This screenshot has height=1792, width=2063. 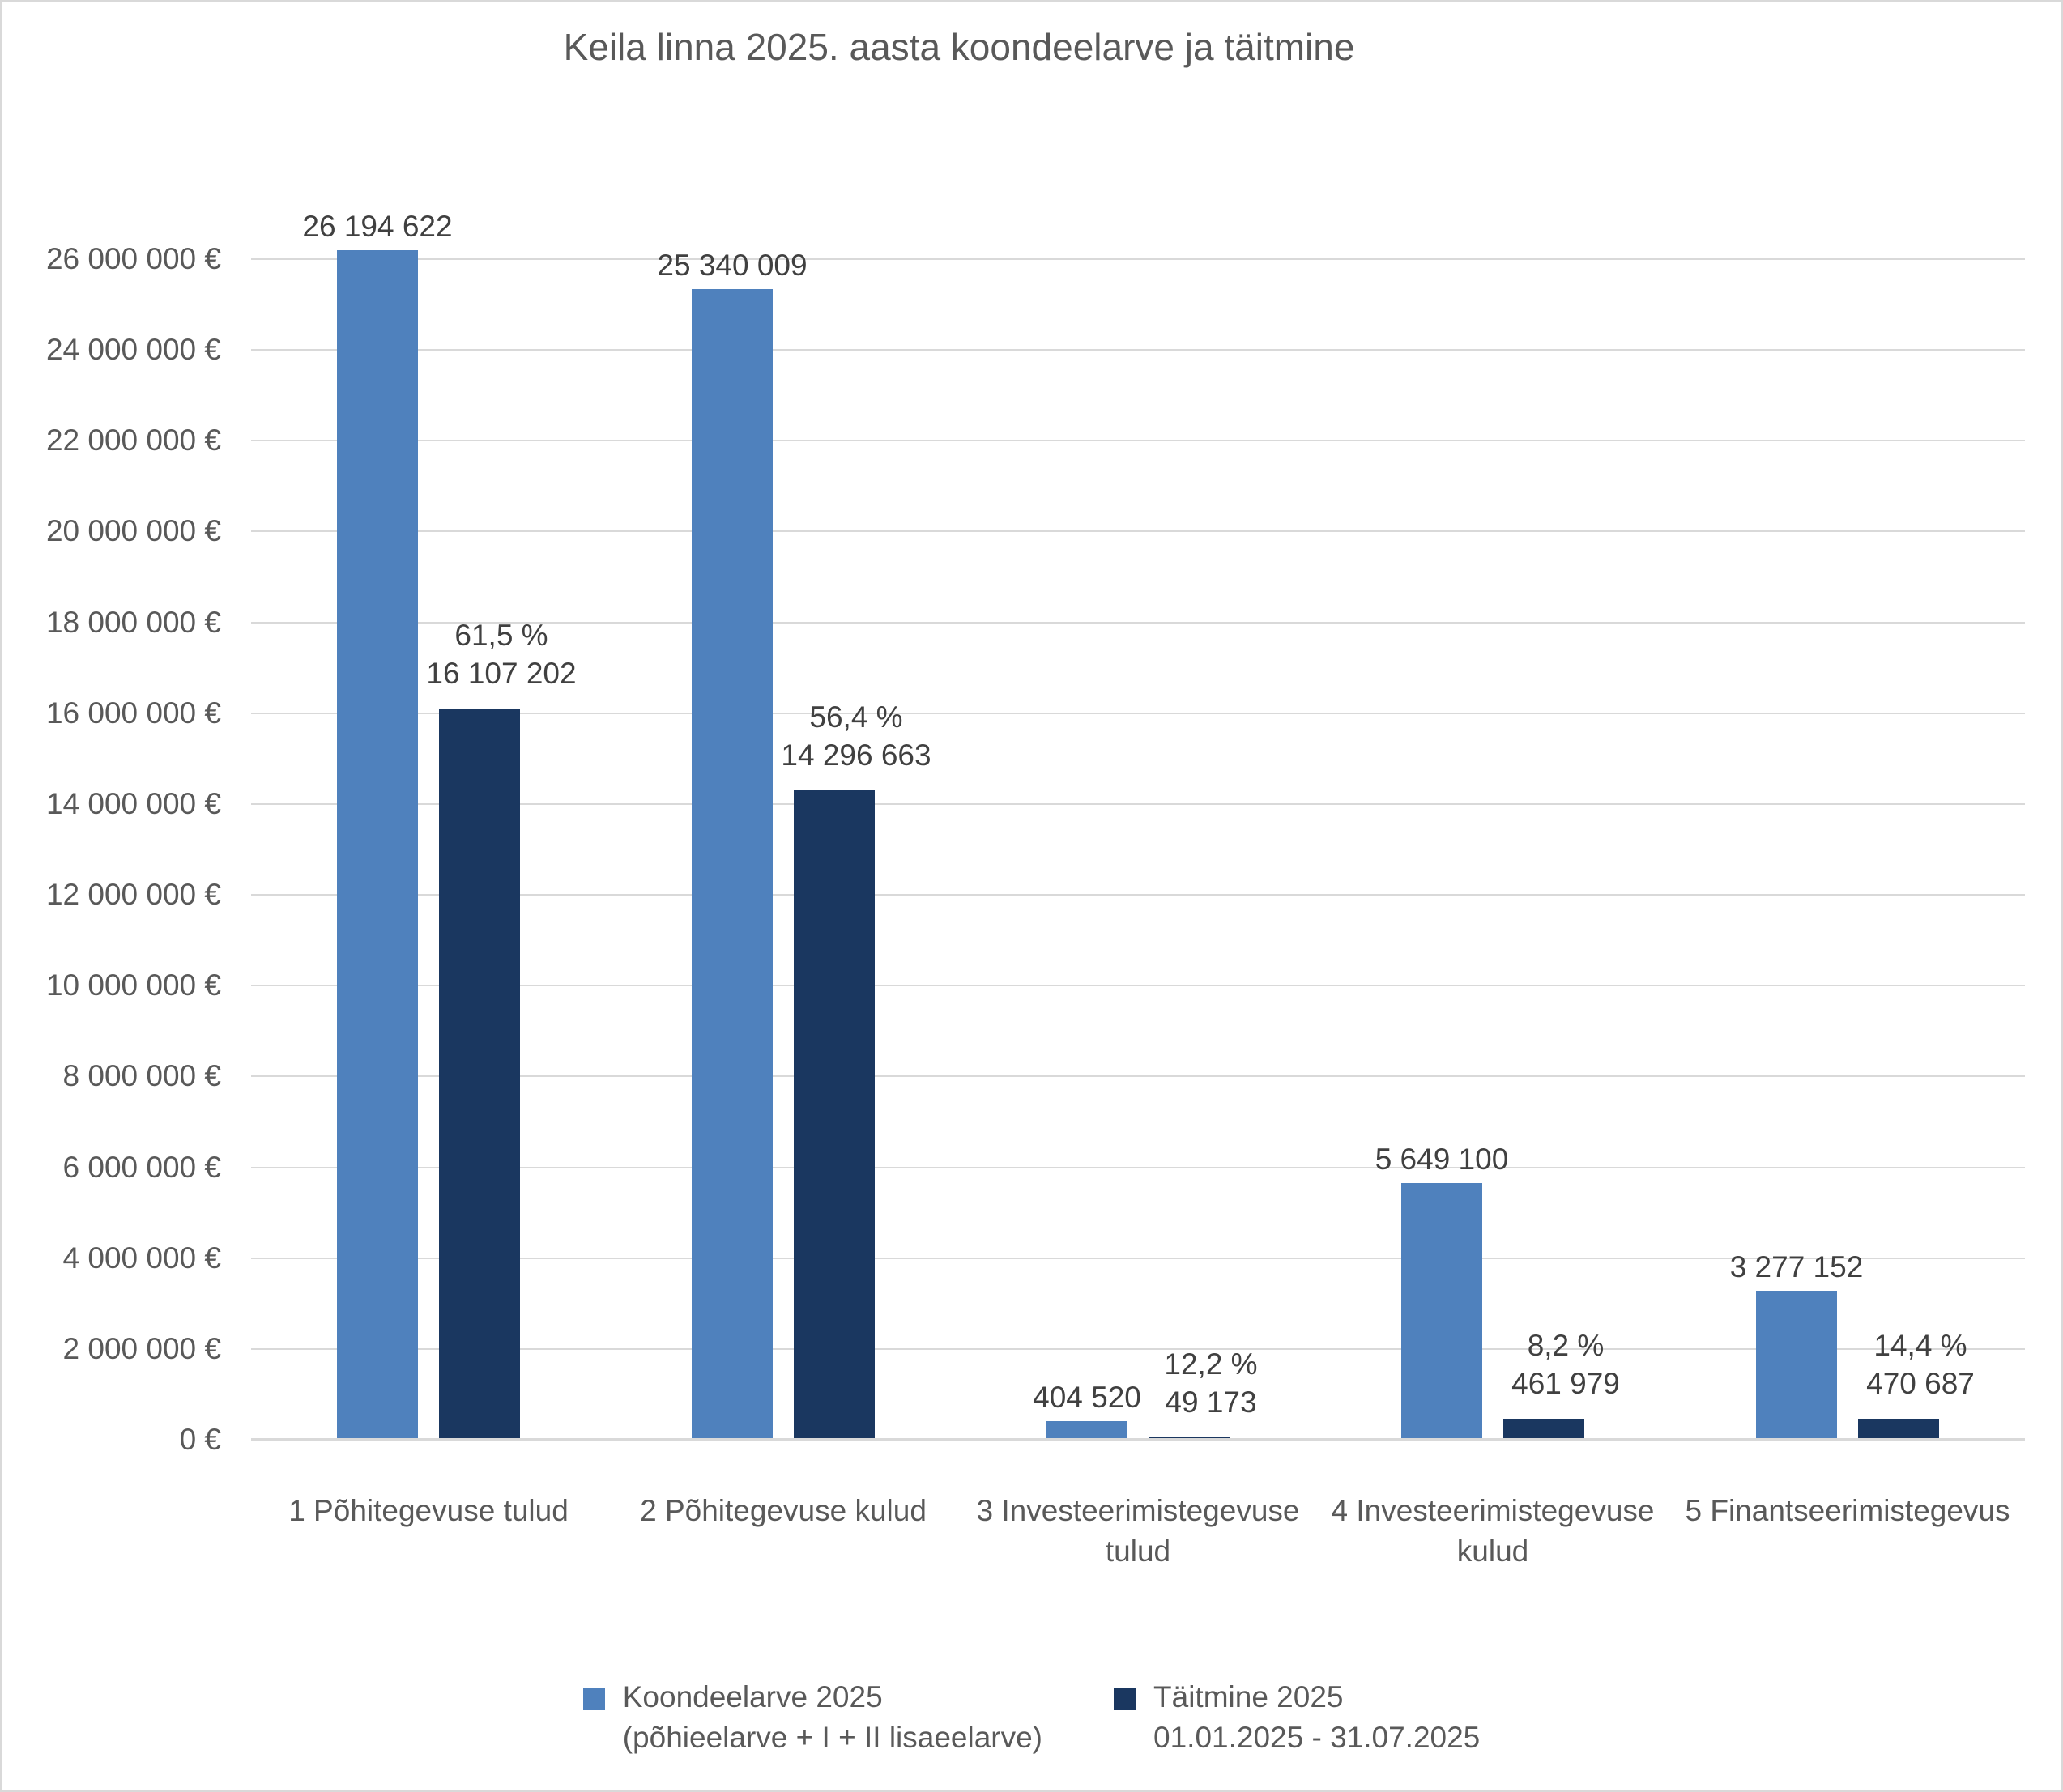 What do you see at coordinates (1920, 1346) in the screenshot?
I see `percent-label: 14,4 %` at bounding box center [1920, 1346].